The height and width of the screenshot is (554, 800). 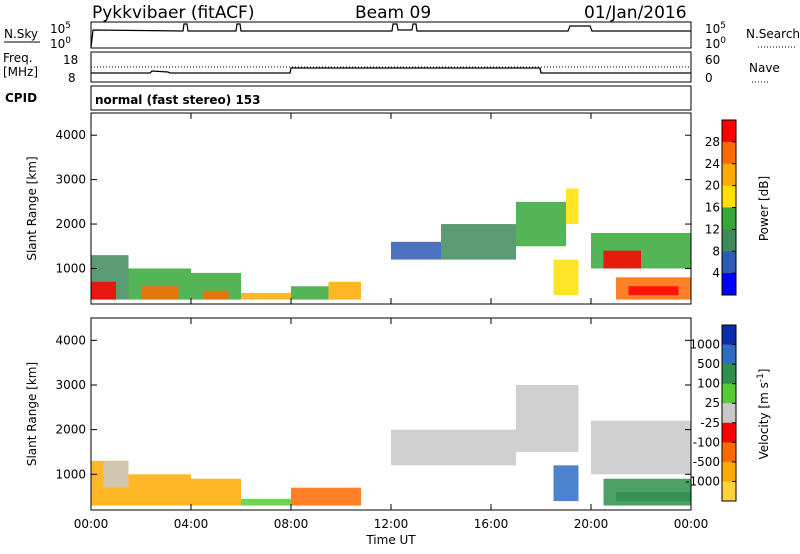 I want to click on velocity-colorbar-label: 500, so click(x=708, y=364).